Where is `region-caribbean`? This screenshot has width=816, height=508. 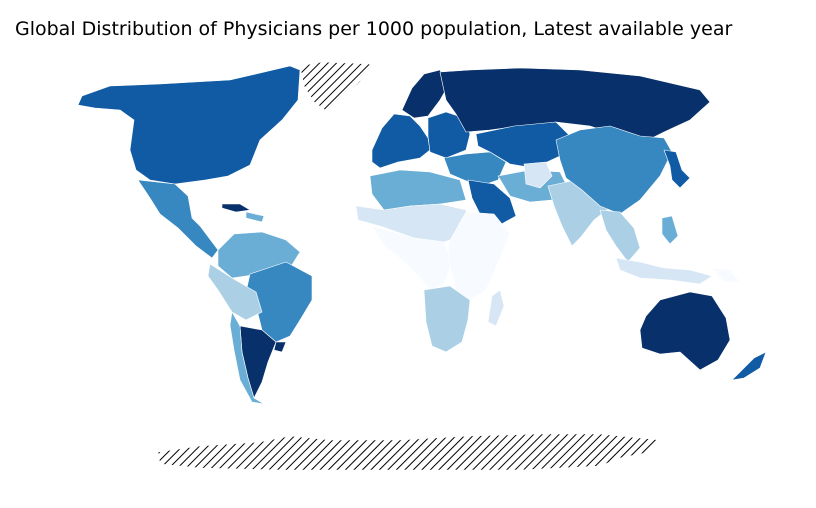 region-caribbean is located at coordinates (255, 217).